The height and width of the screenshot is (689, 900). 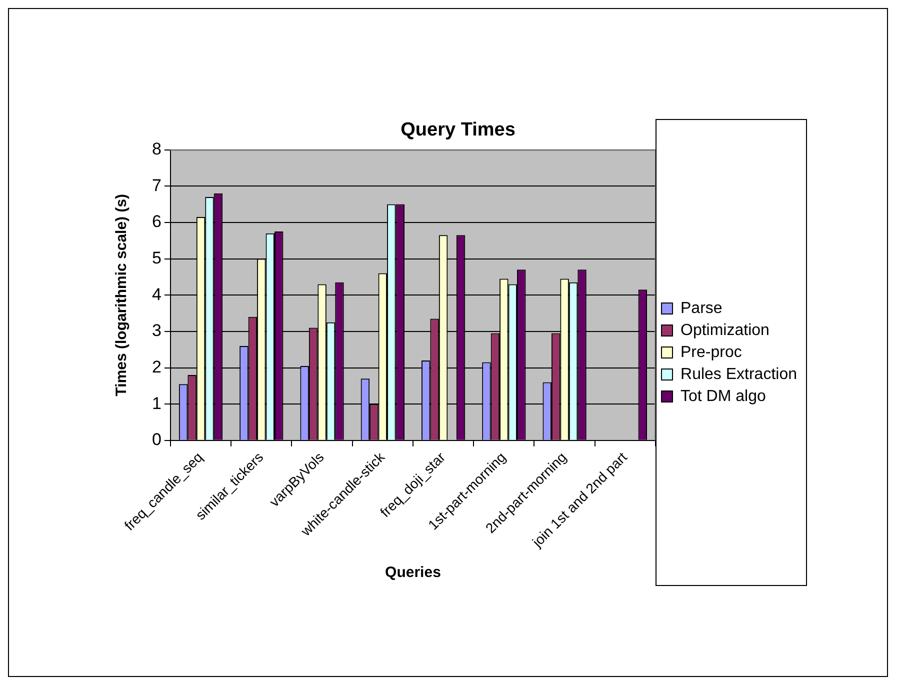 I want to click on y-tick-label: 0, so click(x=157, y=440).